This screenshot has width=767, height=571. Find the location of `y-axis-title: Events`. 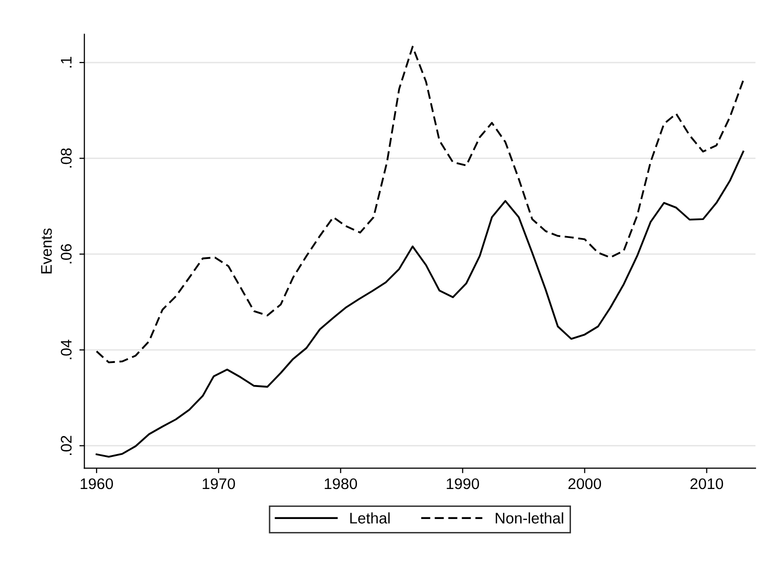

y-axis-title: Events is located at coordinates (46, 251).